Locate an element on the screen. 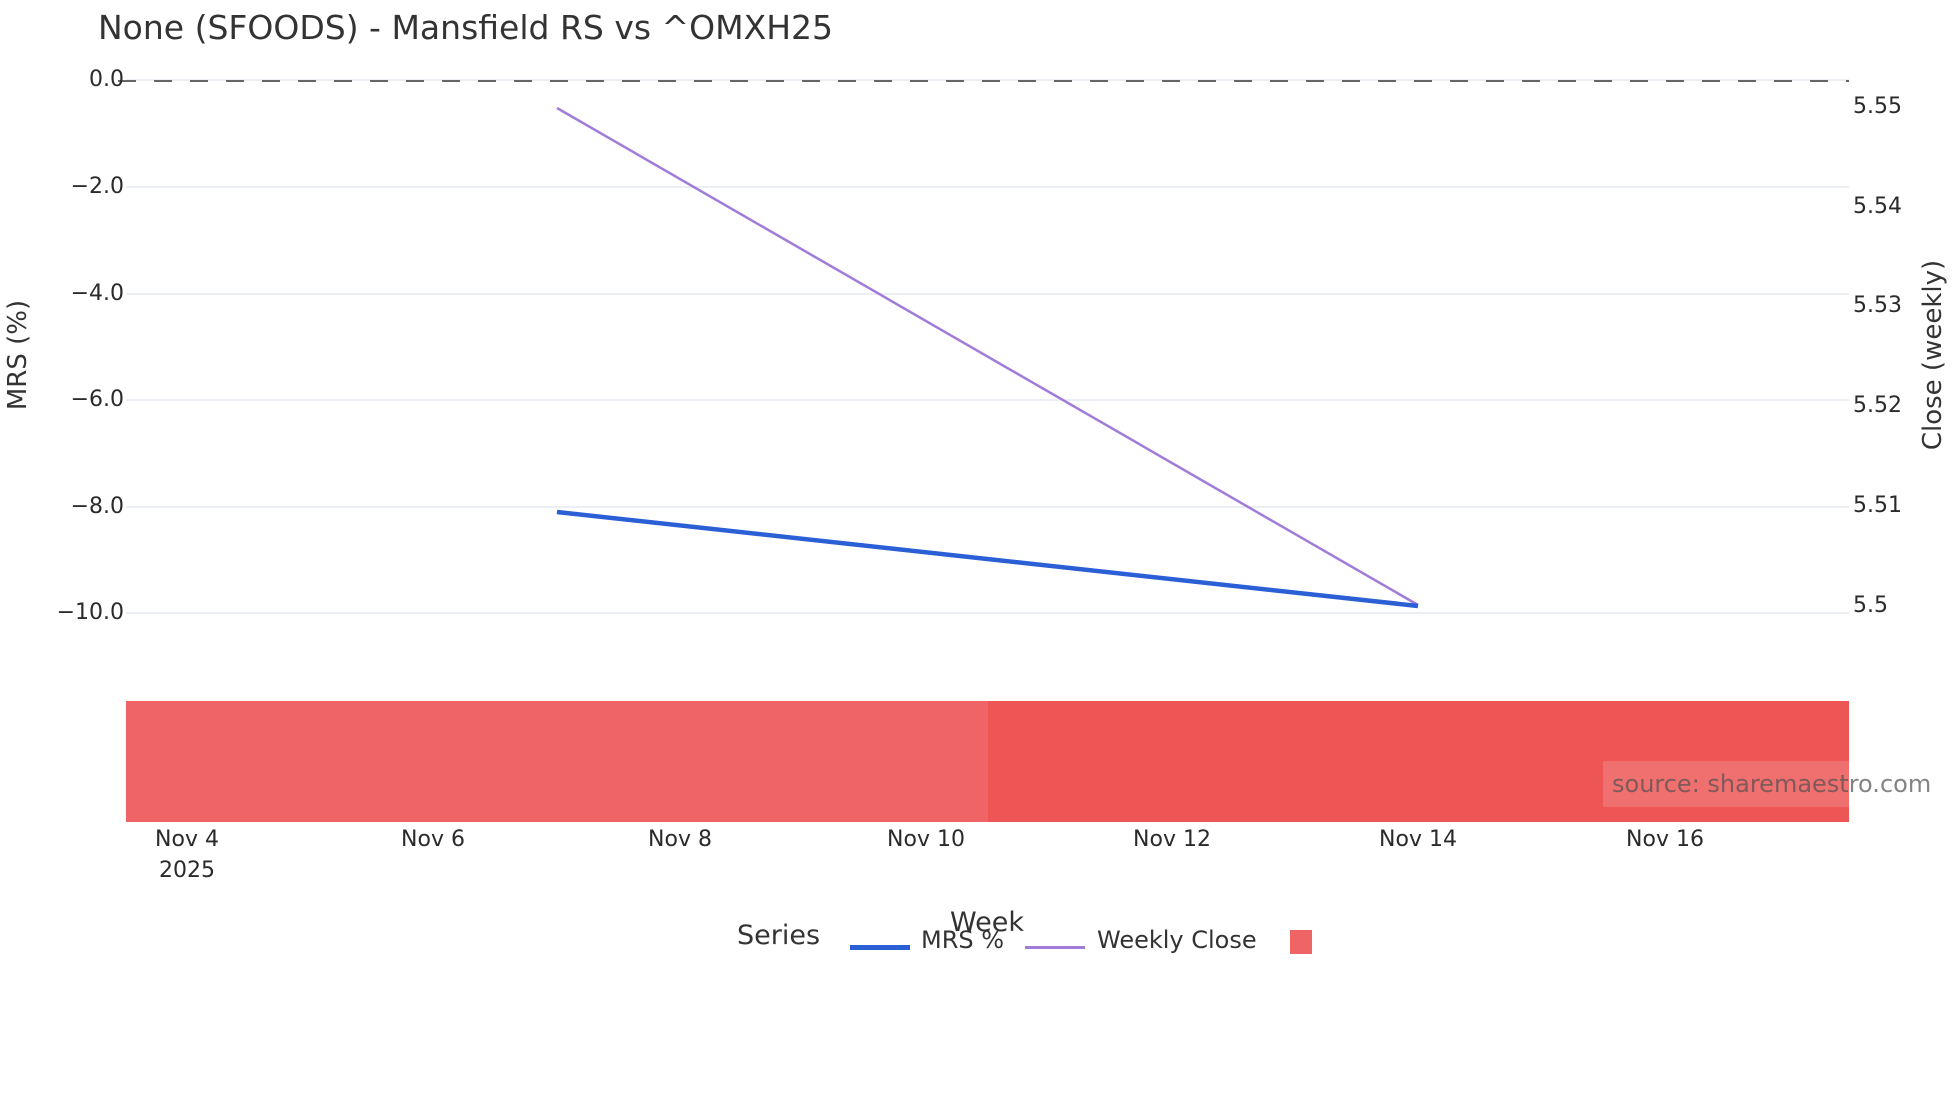 Image resolution: width=1960 pixels, height=1102 pixels. regime-band is located at coordinates (987, 761).